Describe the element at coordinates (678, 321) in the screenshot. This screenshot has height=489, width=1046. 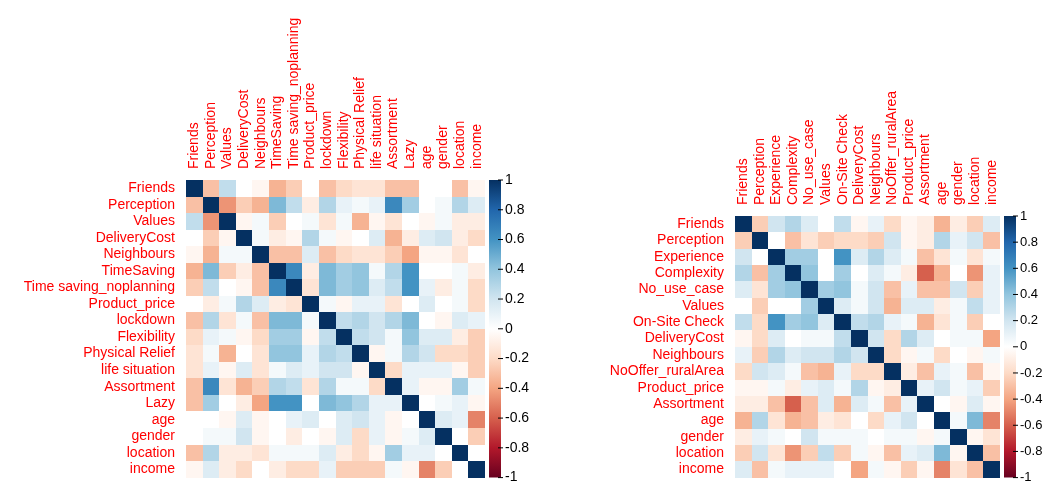
I see `y-tick-label: On-Site Check` at that location.